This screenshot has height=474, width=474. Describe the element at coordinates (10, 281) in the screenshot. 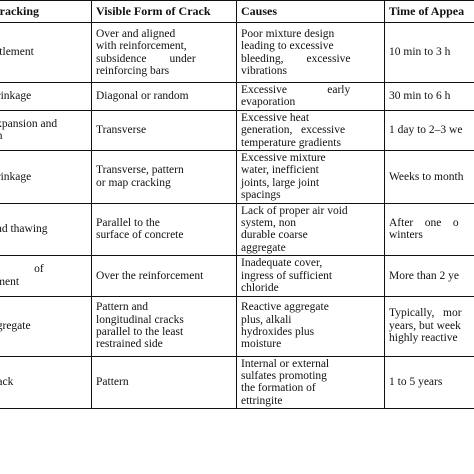

I see `cell-text-line: ement` at that location.